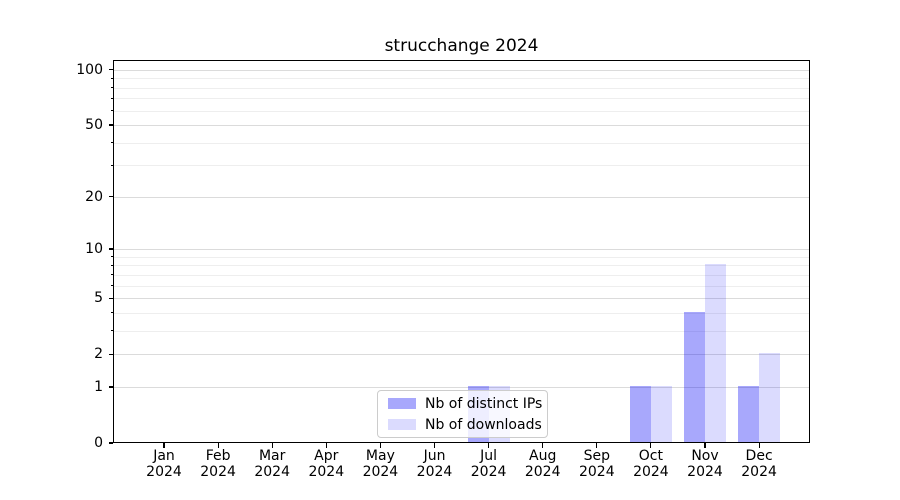 This screenshot has height=500, width=900. I want to click on x-tick-label: Oct 2024, so click(651, 464).